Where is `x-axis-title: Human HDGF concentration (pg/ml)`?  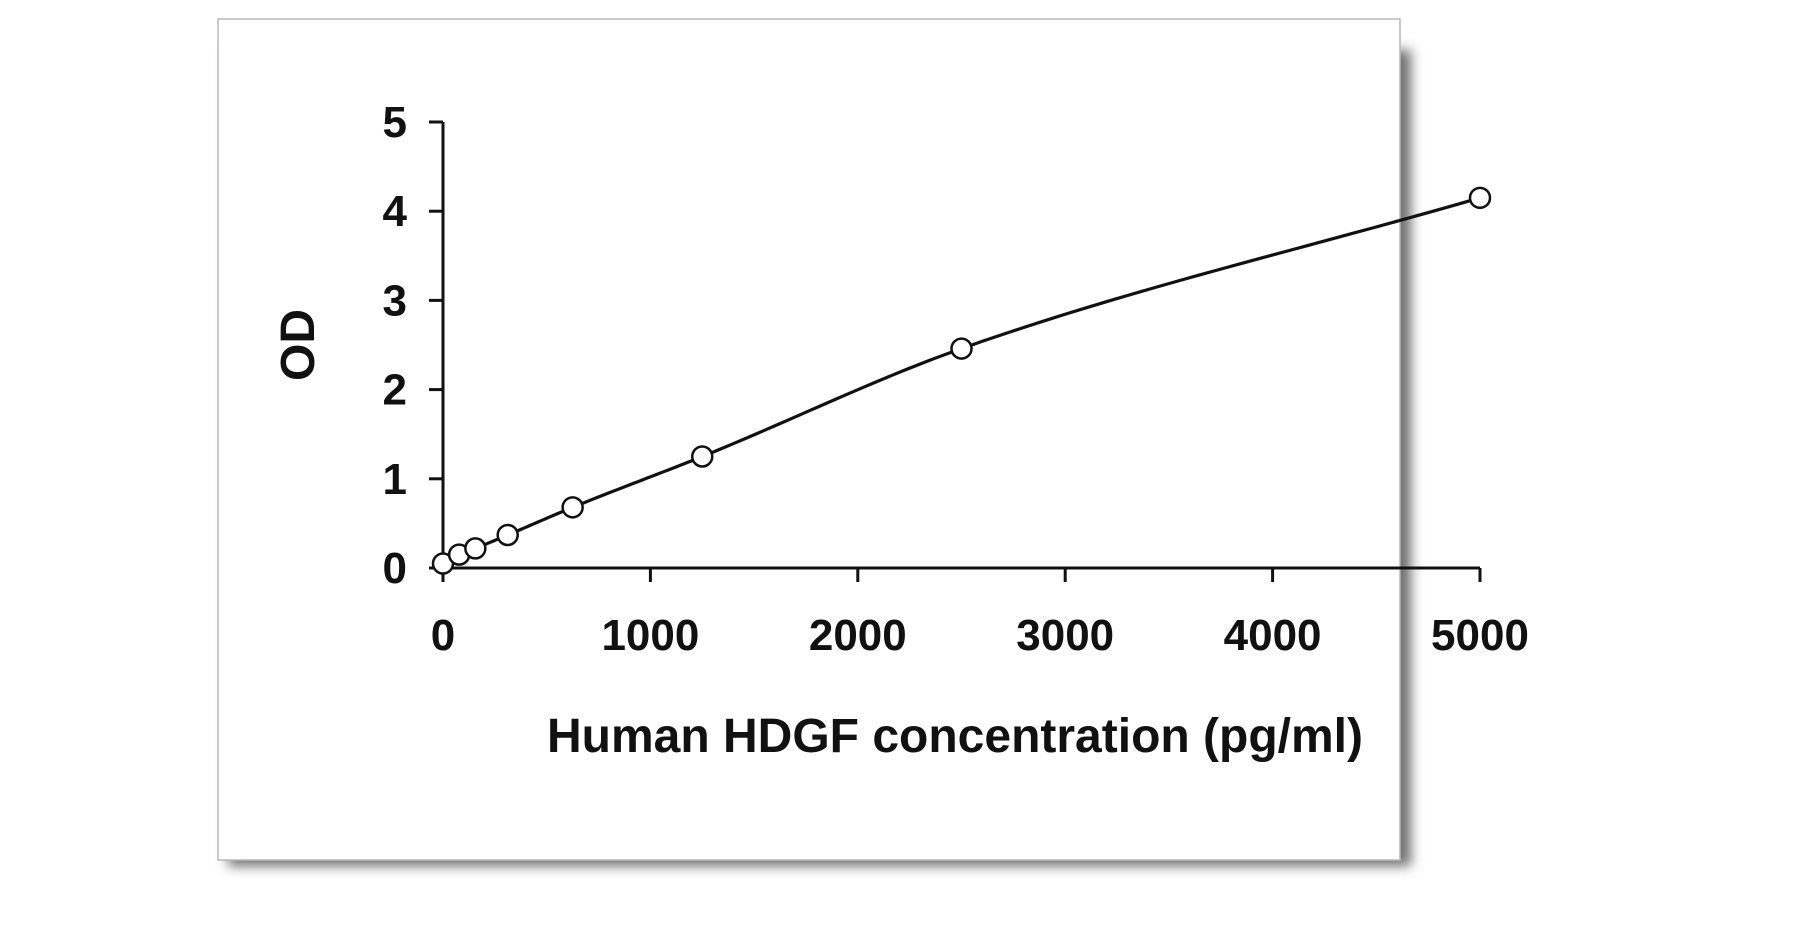
x-axis-title: Human HDGF concentration (pg/ml) is located at coordinates (955, 736).